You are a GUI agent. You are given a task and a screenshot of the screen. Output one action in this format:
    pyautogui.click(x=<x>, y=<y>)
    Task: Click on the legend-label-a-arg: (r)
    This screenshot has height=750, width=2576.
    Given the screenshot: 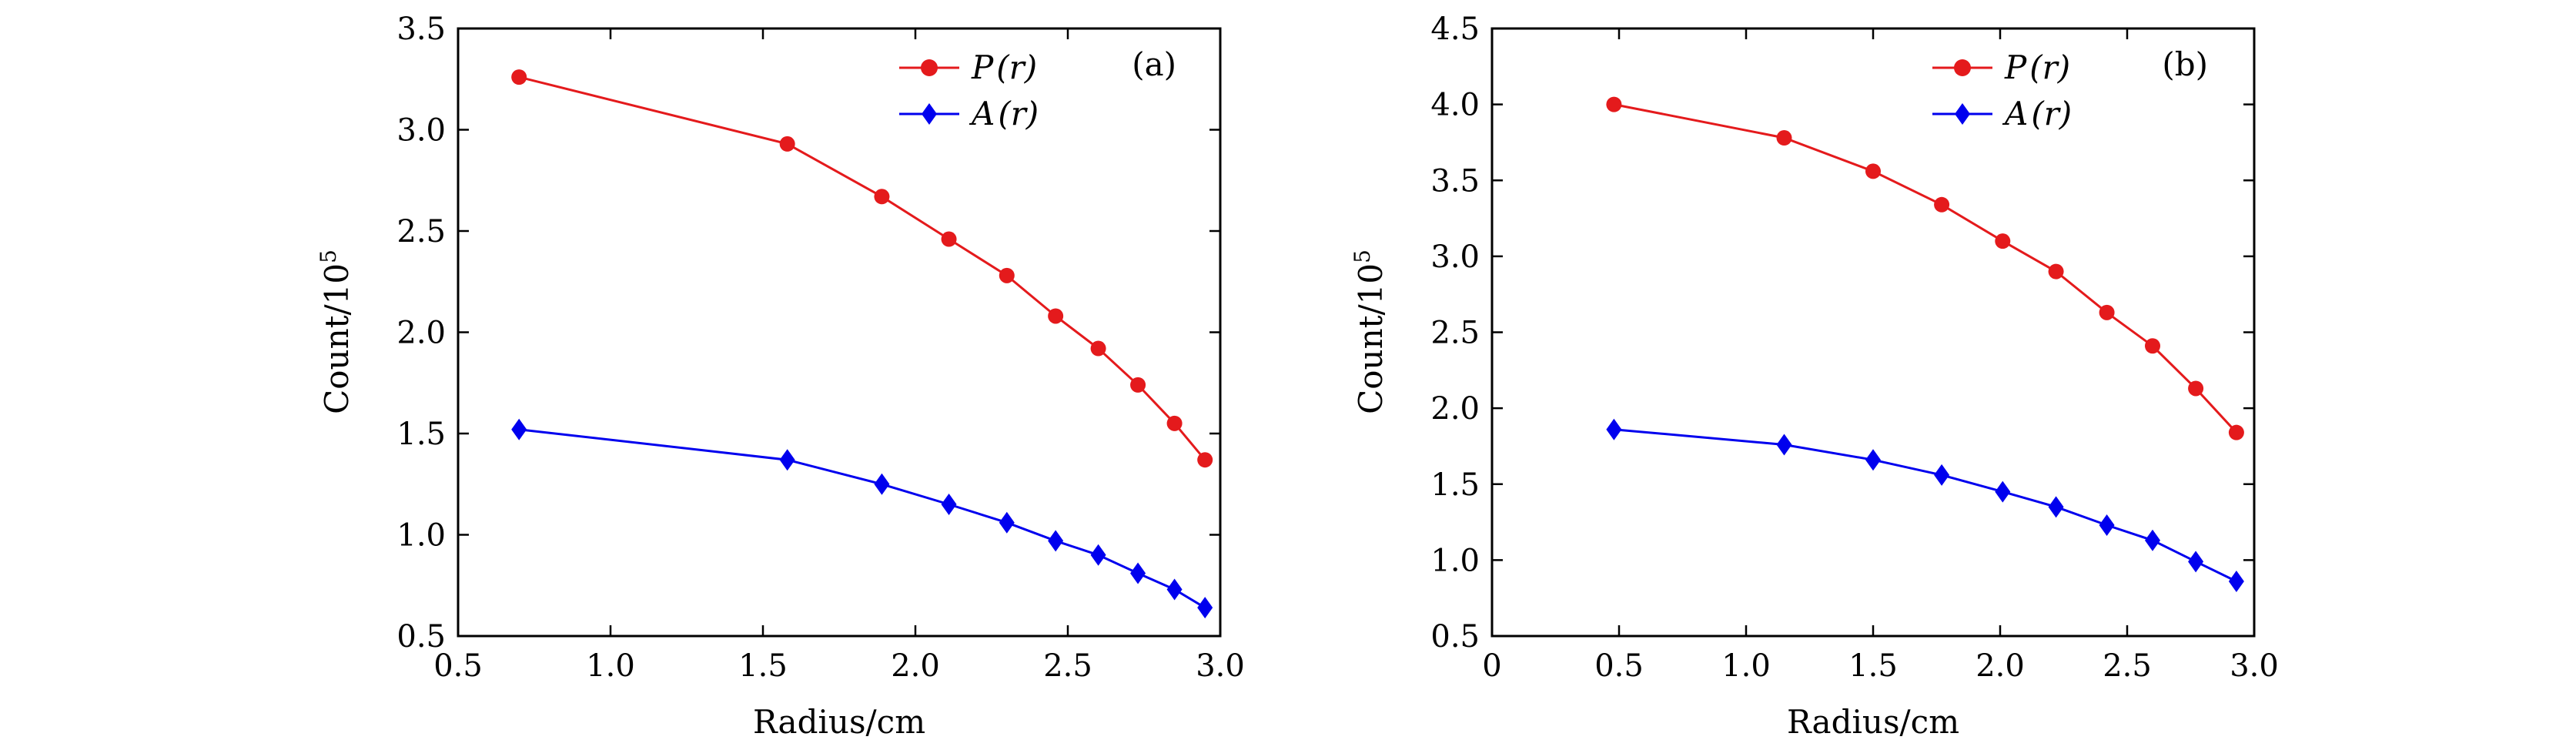 What is the action you would take?
    pyautogui.click(x=1018, y=113)
    